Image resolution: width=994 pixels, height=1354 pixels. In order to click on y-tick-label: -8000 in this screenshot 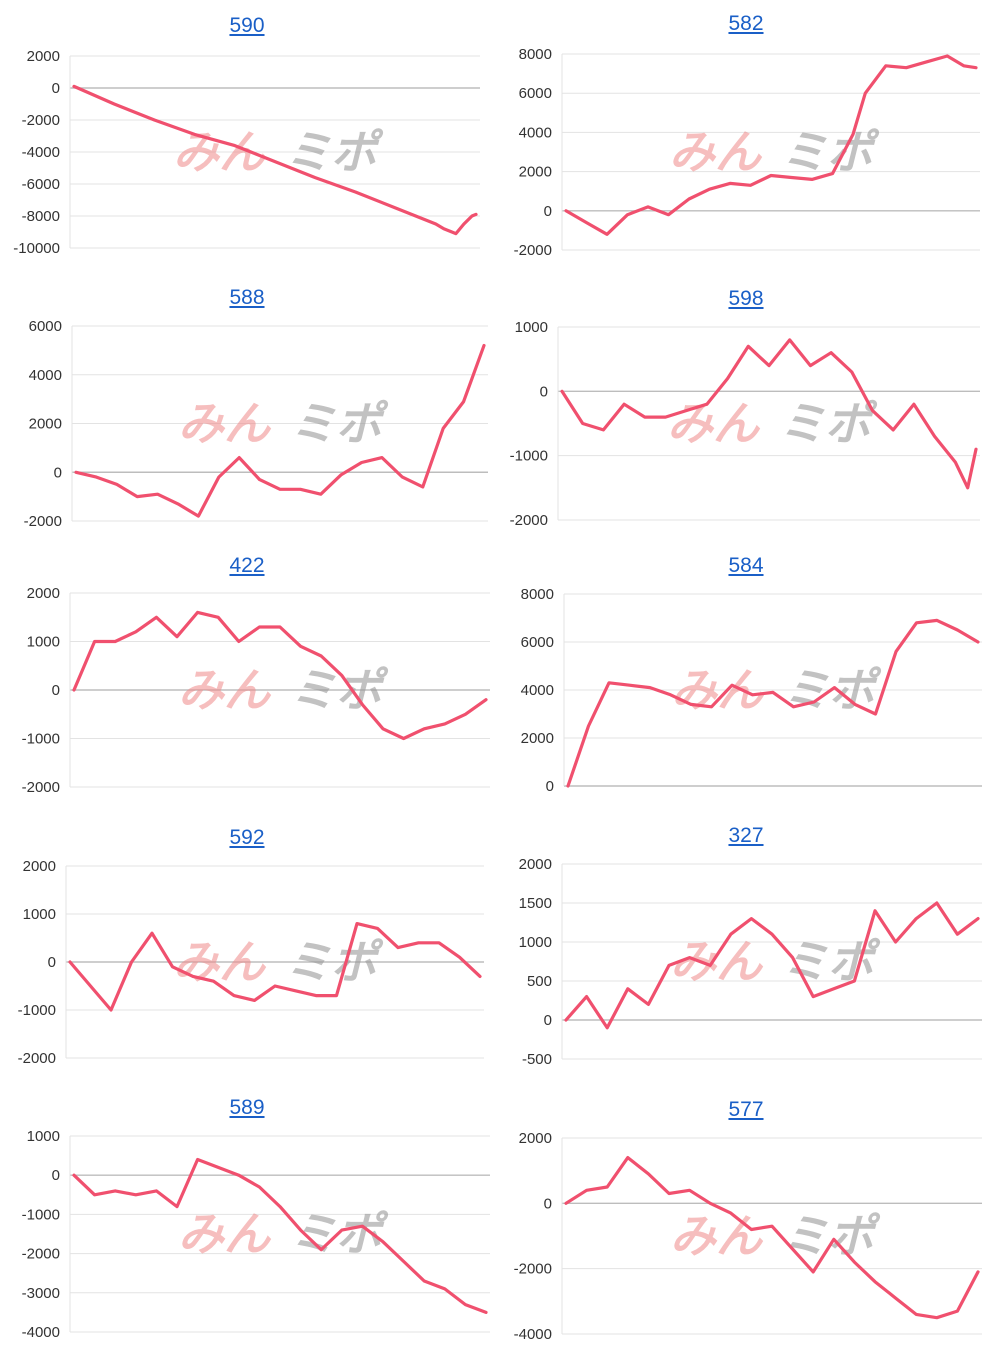, I will do `click(41, 216)`.